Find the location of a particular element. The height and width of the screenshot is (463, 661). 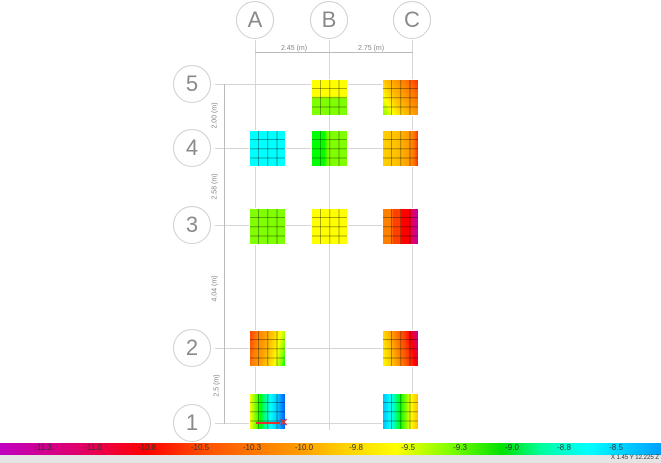

footing-pad-a3 is located at coordinates (267, 226).